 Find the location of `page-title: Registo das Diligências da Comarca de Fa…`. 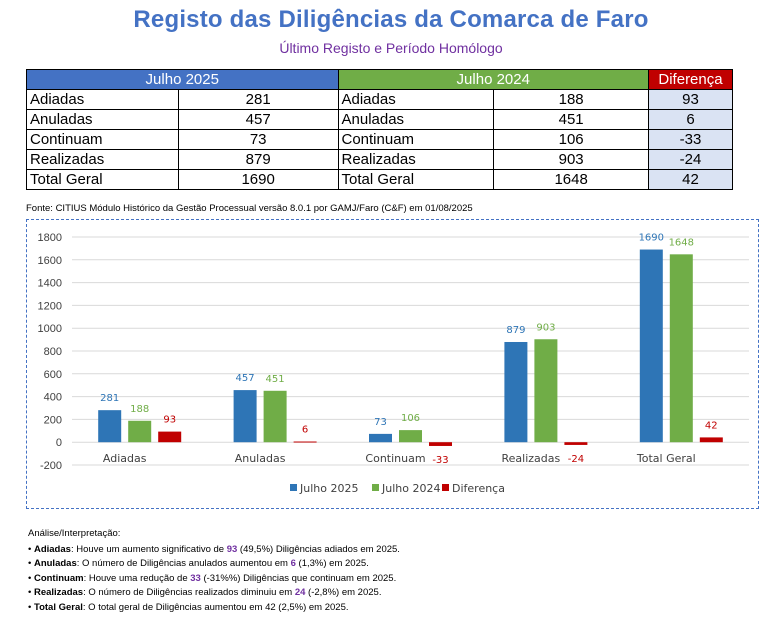

page-title: Registo das Diligências da Comarca de Fa… is located at coordinates (391, 19).